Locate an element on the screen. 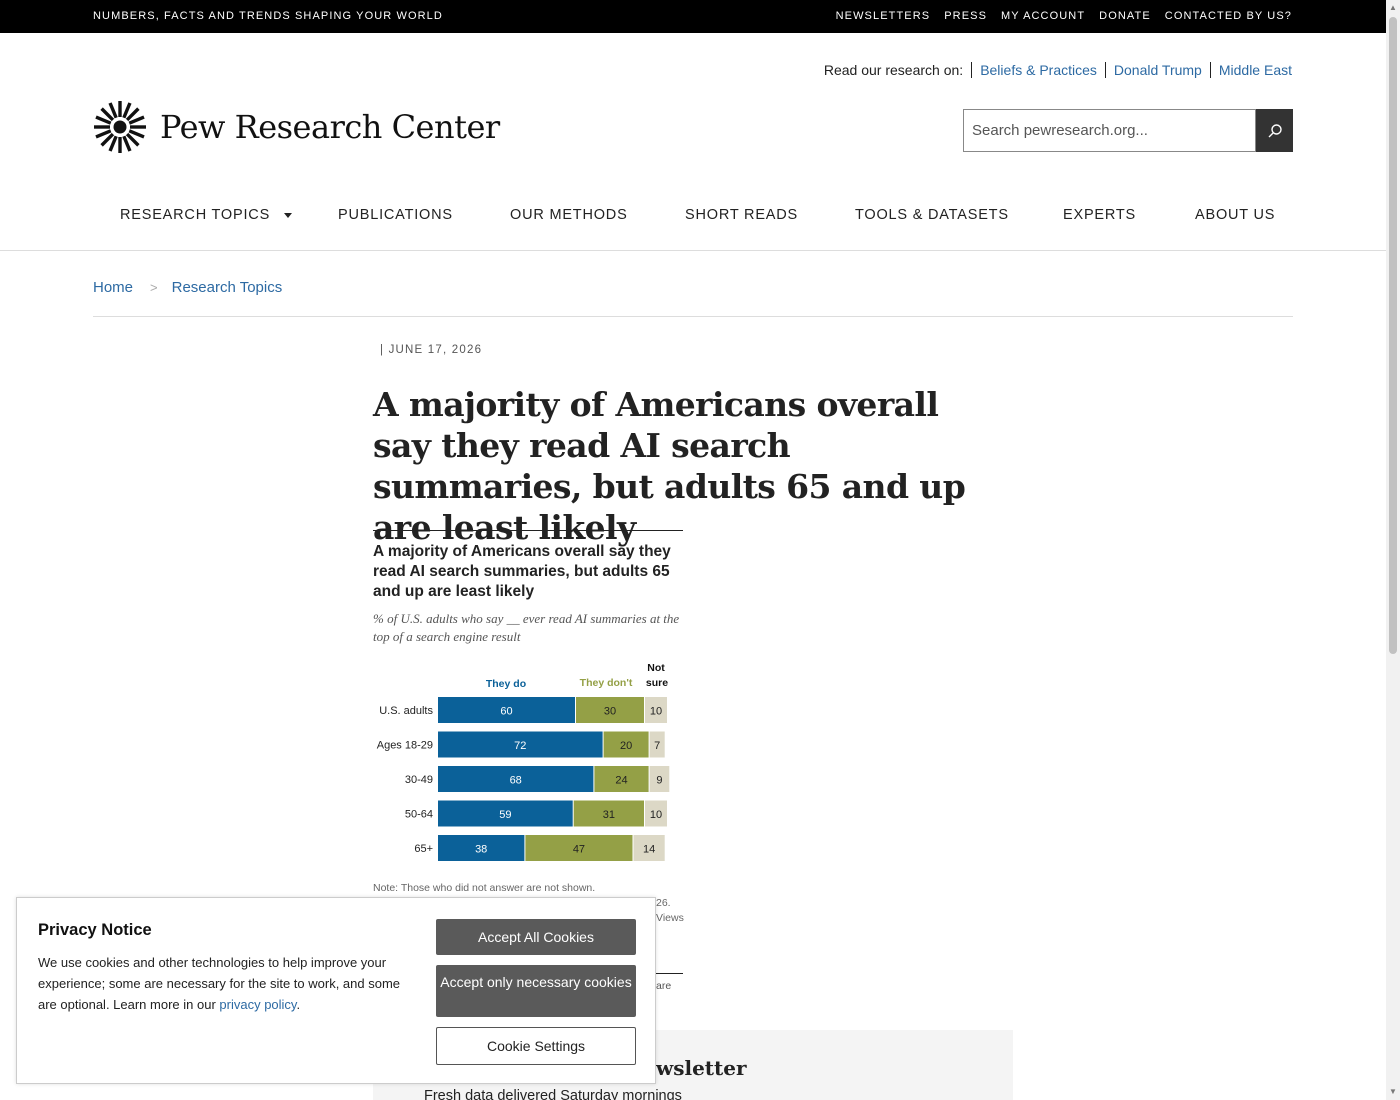 This screenshot has width=1400, height=1100. search-button is located at coordinates (1274, 130).